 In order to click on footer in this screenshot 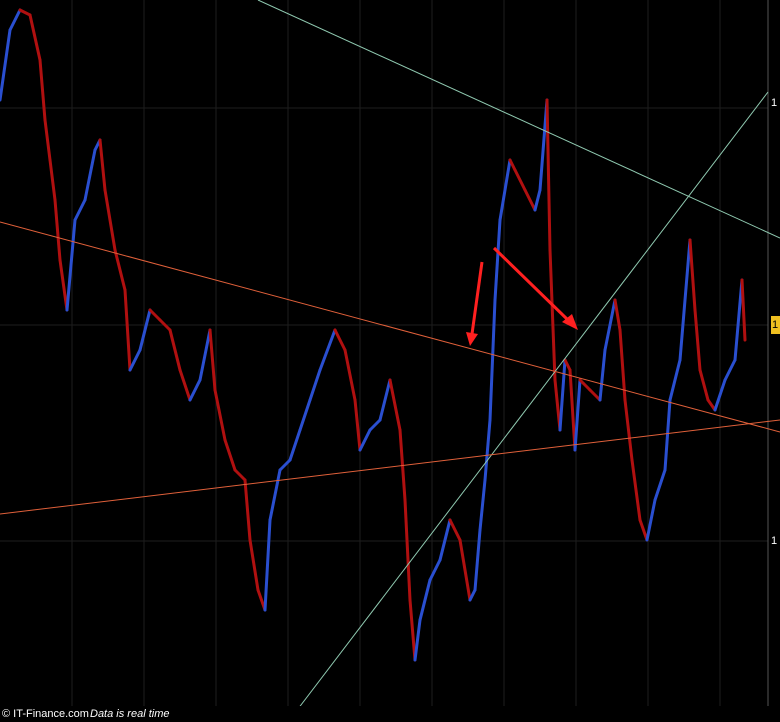, I will do `click(390, 714)`.